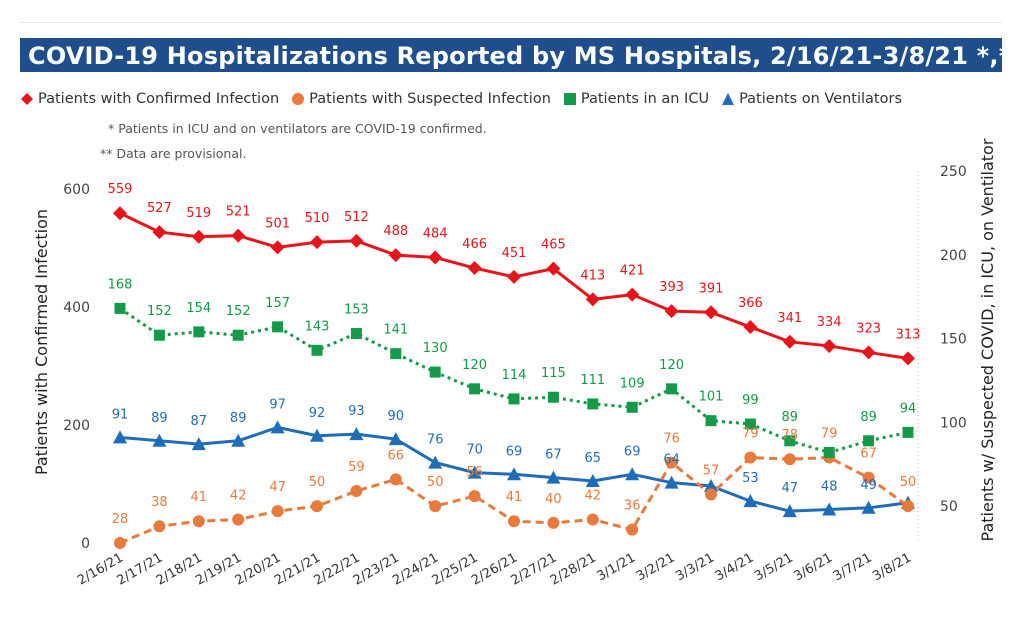  What do you see at coordinates (656, 567) in the screenshot?
I see `x-tick-label: 3/2/21` at bounding box center [656, 567].